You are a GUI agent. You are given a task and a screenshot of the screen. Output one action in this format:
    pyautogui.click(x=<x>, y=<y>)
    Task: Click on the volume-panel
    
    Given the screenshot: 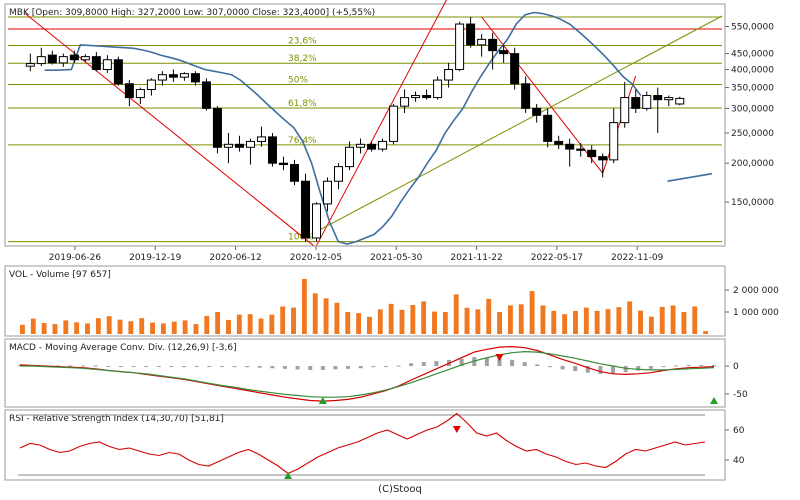 What is the action you would take?
    pyautogui.click(x=365, y=301)
    